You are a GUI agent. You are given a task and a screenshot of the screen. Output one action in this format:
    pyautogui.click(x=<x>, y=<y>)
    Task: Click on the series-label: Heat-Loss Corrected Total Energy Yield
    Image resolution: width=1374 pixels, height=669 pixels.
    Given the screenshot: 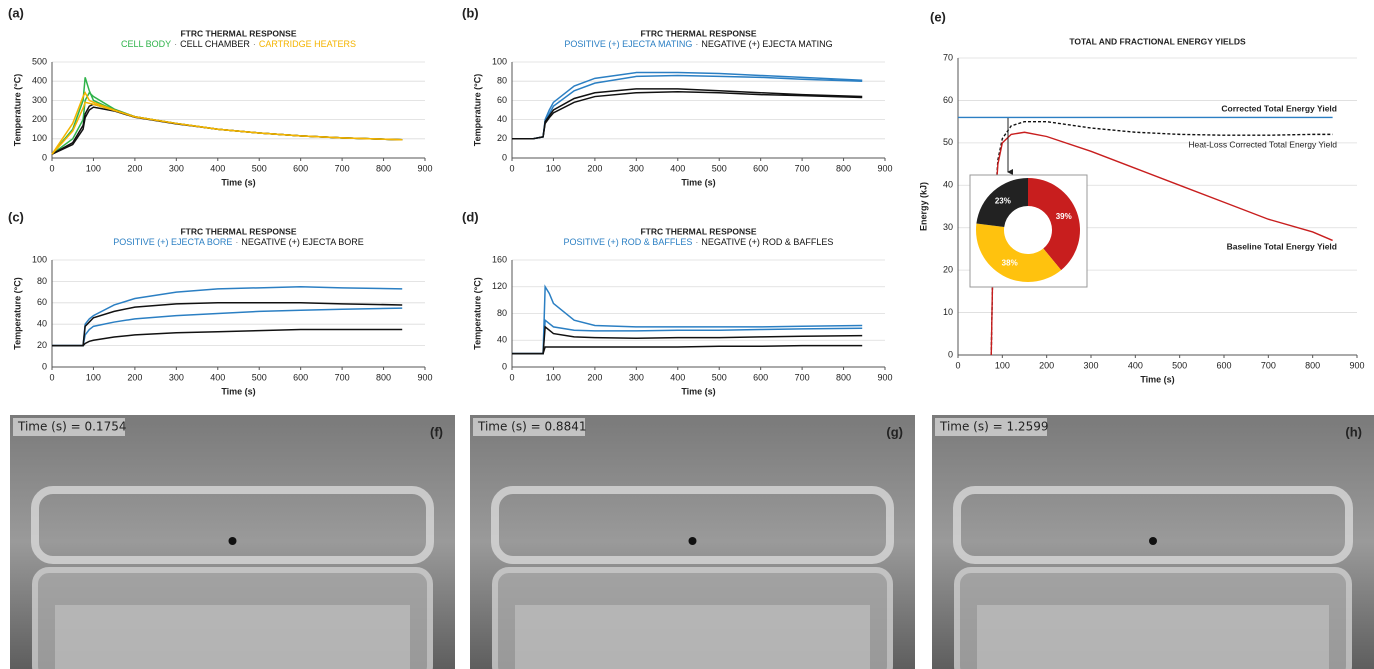 What is the action you would take?
    pyautogui.click(x=1262, y=145)
    